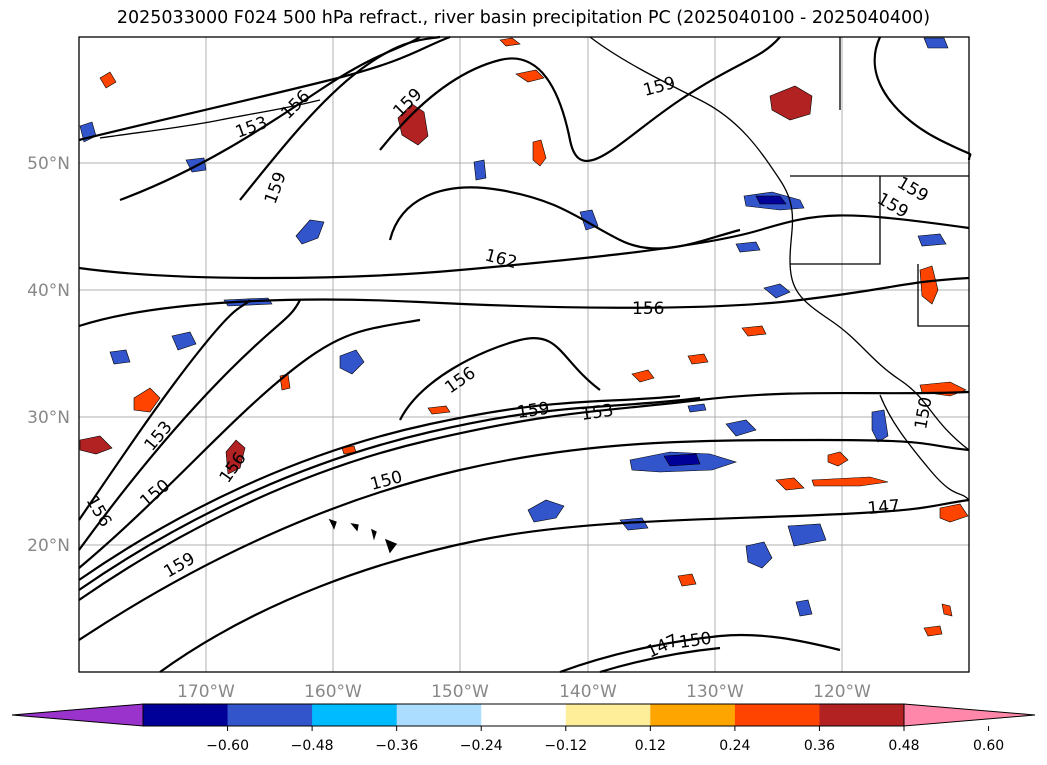 Image resolution: width=1047 pixels, height=765 pixels. I want to click on hawaii-islands, so click(363, 536).